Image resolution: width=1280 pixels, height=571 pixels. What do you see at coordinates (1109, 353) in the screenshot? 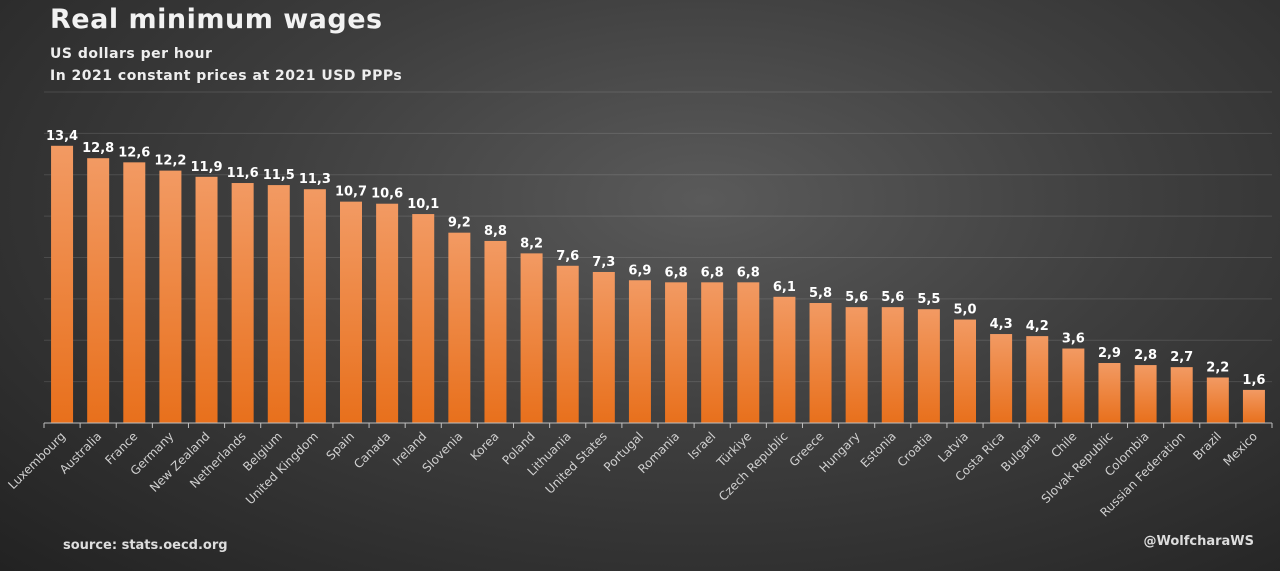
I see `data-label: 2,9` at bounding box center [1109, 353].